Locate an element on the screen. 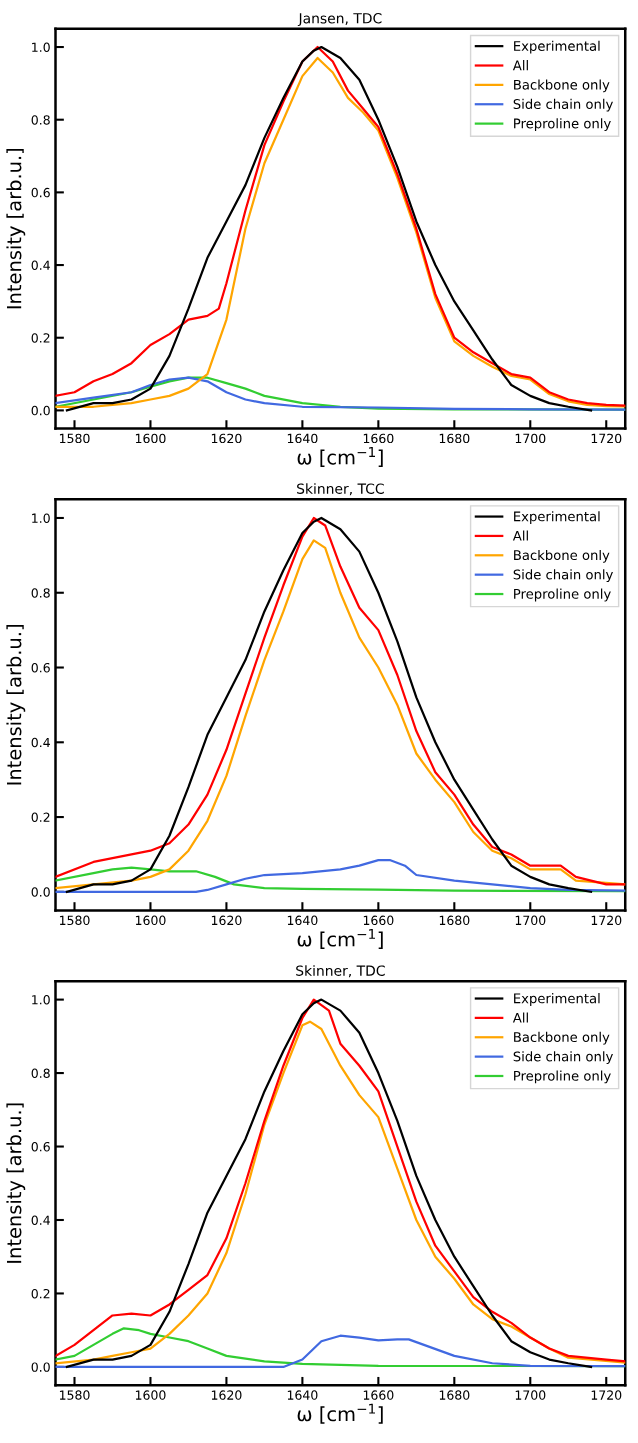 The width and height of the screenshot is (638, 1443). chart-title: Skinner, TDC is located at coordinates (340, 971).